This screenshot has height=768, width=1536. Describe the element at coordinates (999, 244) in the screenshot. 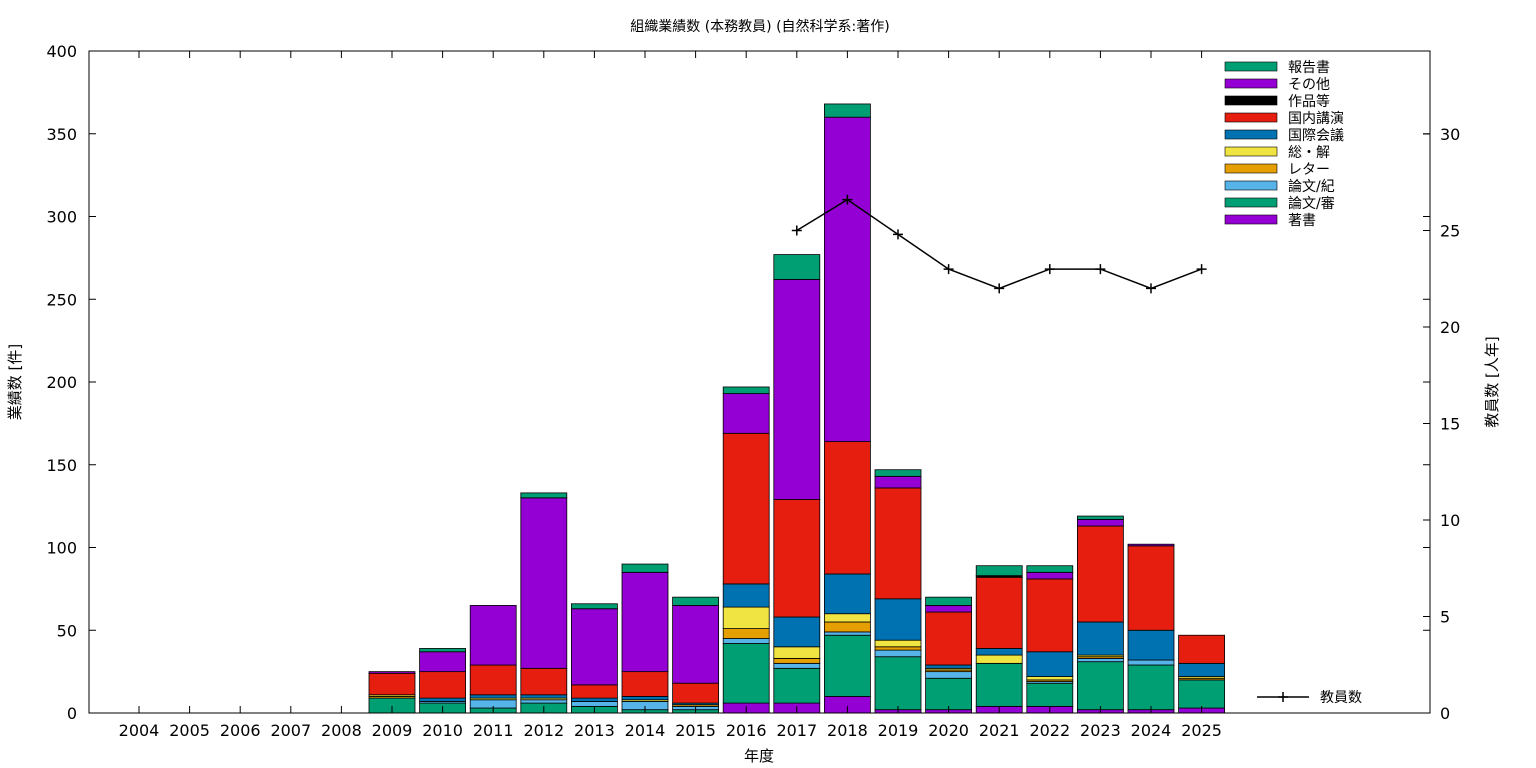

I see `line-layer` at that location.